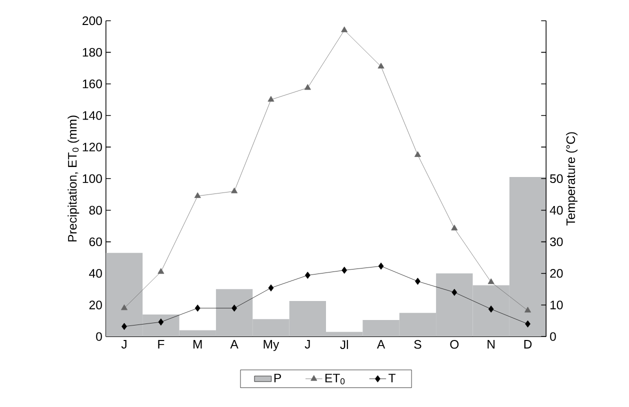 The image size is (629, 407). I want to click on x-tick-label: S, so click(418, 344).